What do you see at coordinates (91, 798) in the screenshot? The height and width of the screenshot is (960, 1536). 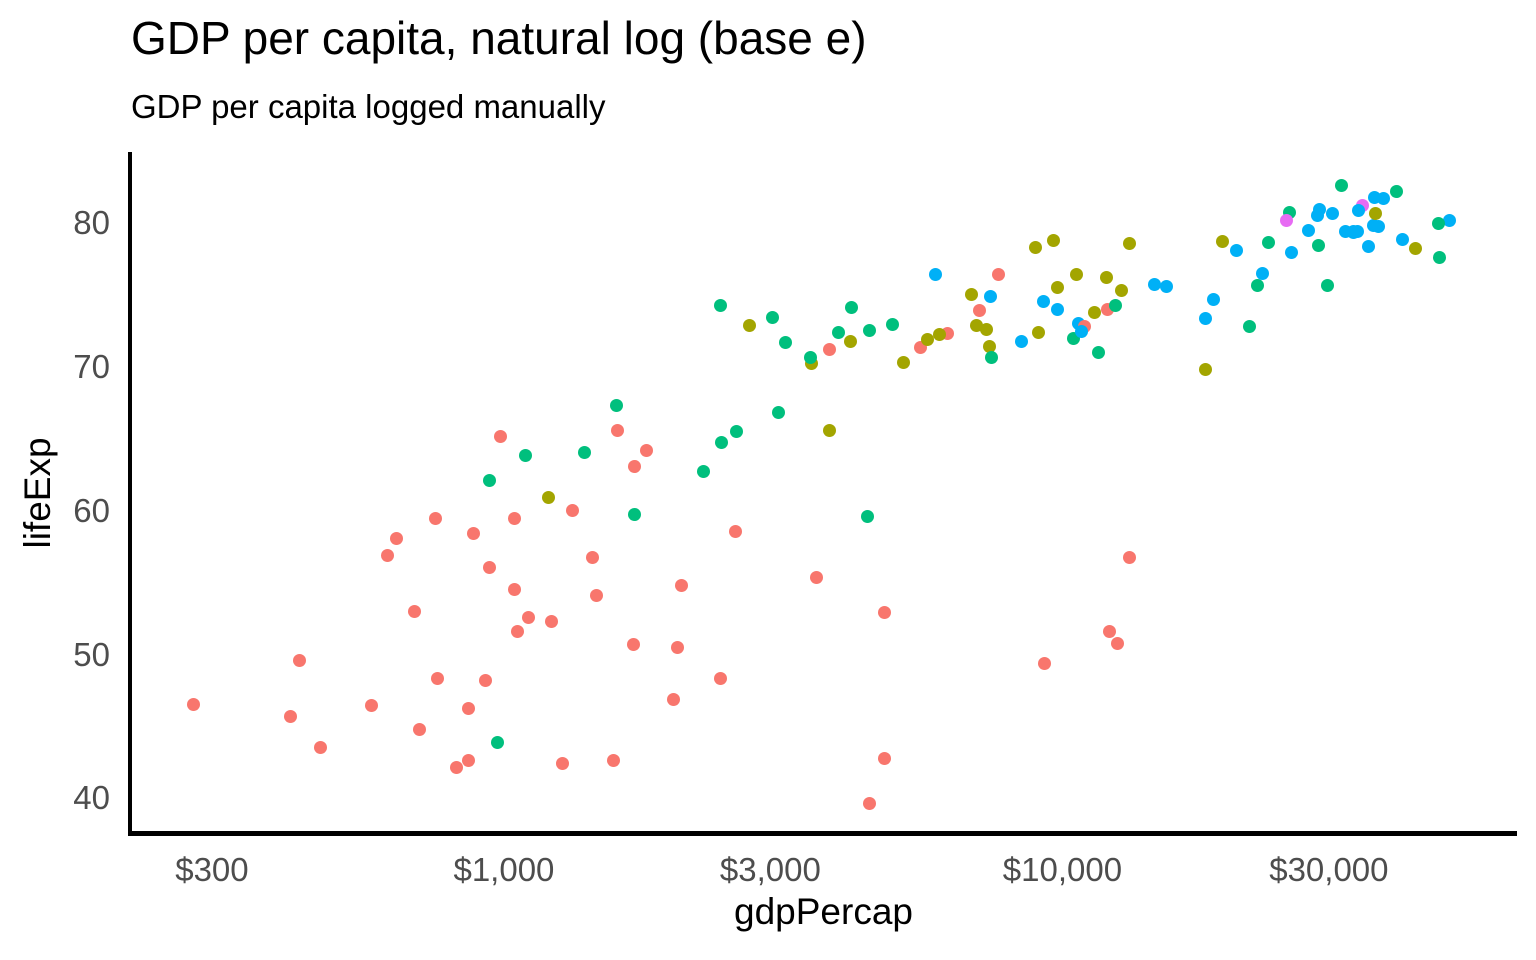 I see `y-axis-tick-label: 40` at bounding box center [91, 798].